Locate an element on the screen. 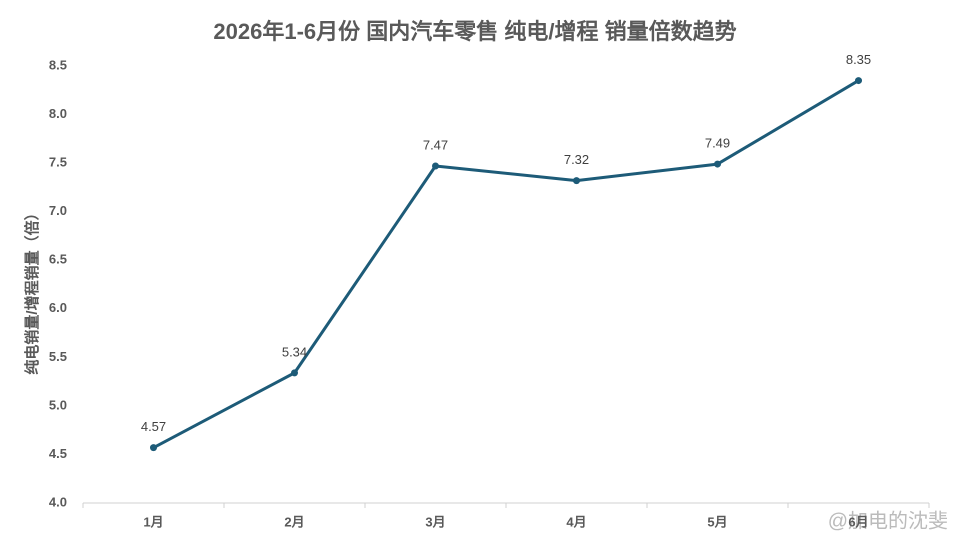  y-tick-label: 6.5 is located at coordinates (58, 259).